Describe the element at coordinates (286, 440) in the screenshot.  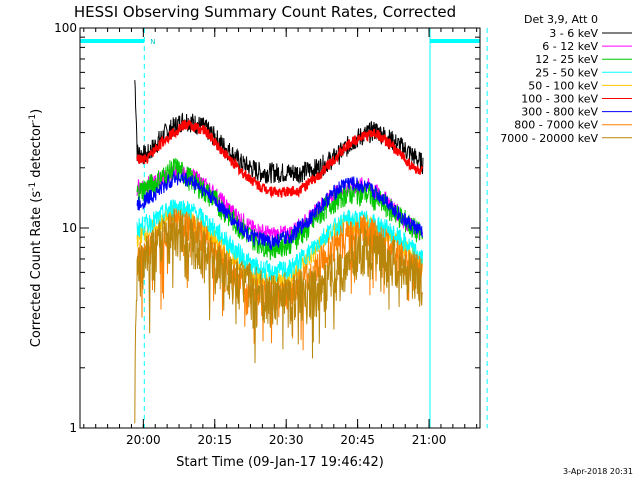
I see `x-tick-label-2: 20:30` at that location.